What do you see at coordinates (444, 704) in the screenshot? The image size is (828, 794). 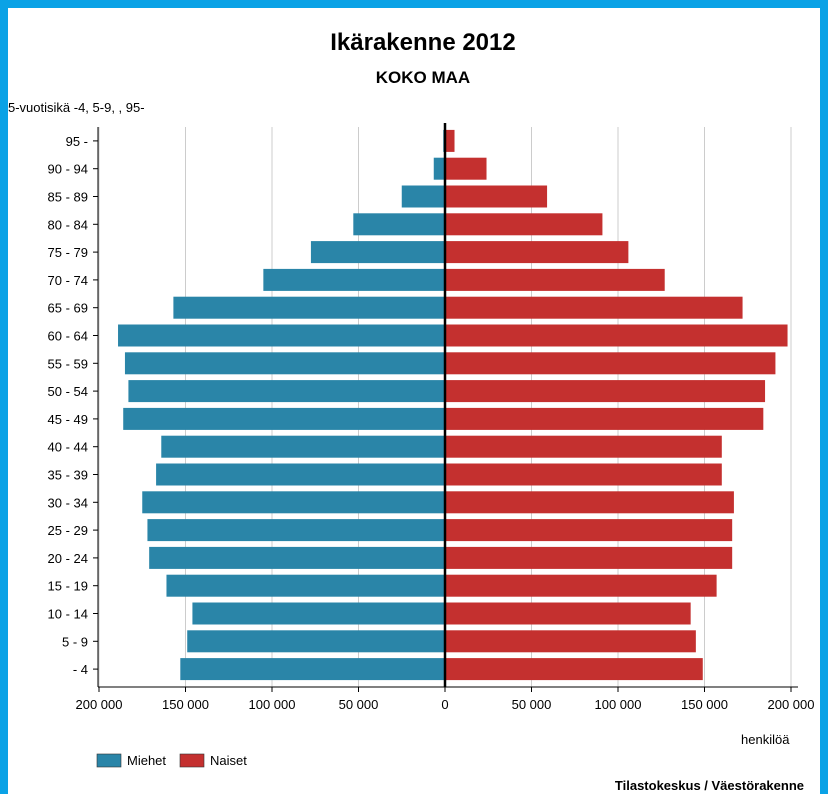 I see `x-tick-label: 0` at bounding box center [444, 704].